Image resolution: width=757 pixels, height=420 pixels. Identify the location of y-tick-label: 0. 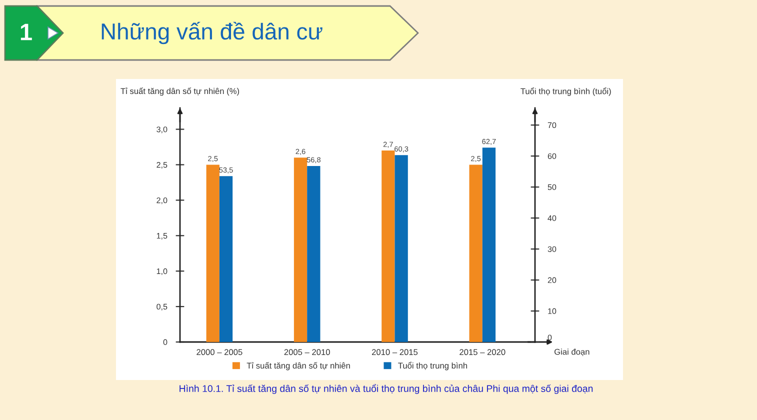
(165, 342).